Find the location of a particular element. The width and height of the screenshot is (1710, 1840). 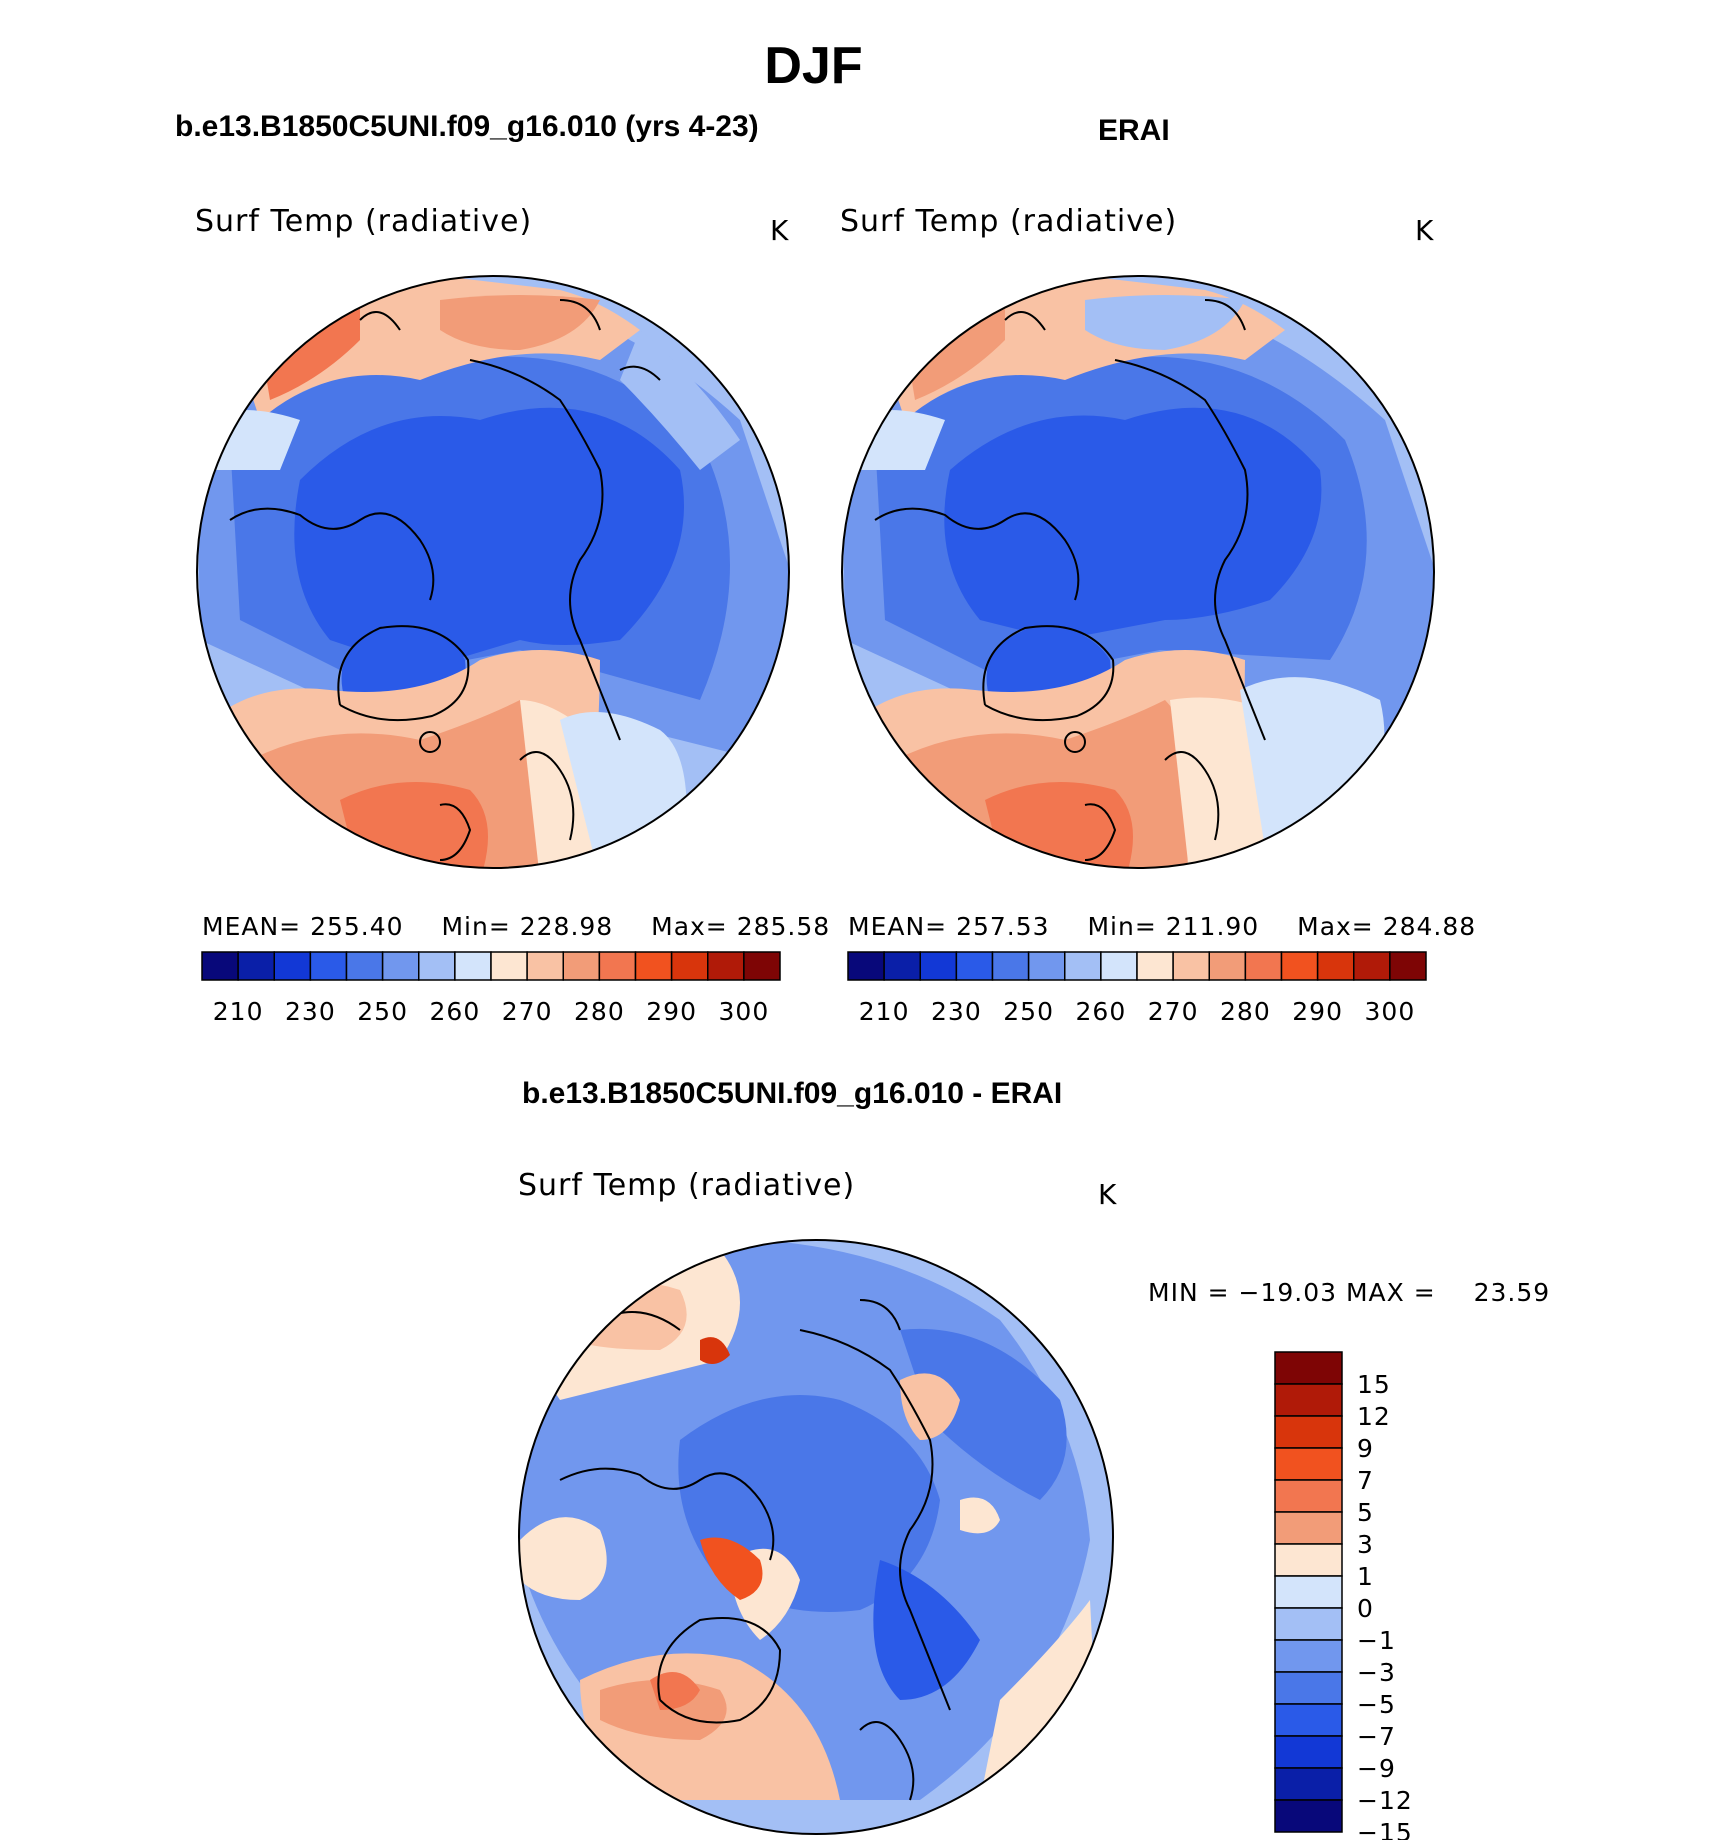

difference-colorbar: 15 12 9 7 5 3 1 0 −1 −3 −5 −7 −9 −12 −15 is located at coordinates (1343, 1595).